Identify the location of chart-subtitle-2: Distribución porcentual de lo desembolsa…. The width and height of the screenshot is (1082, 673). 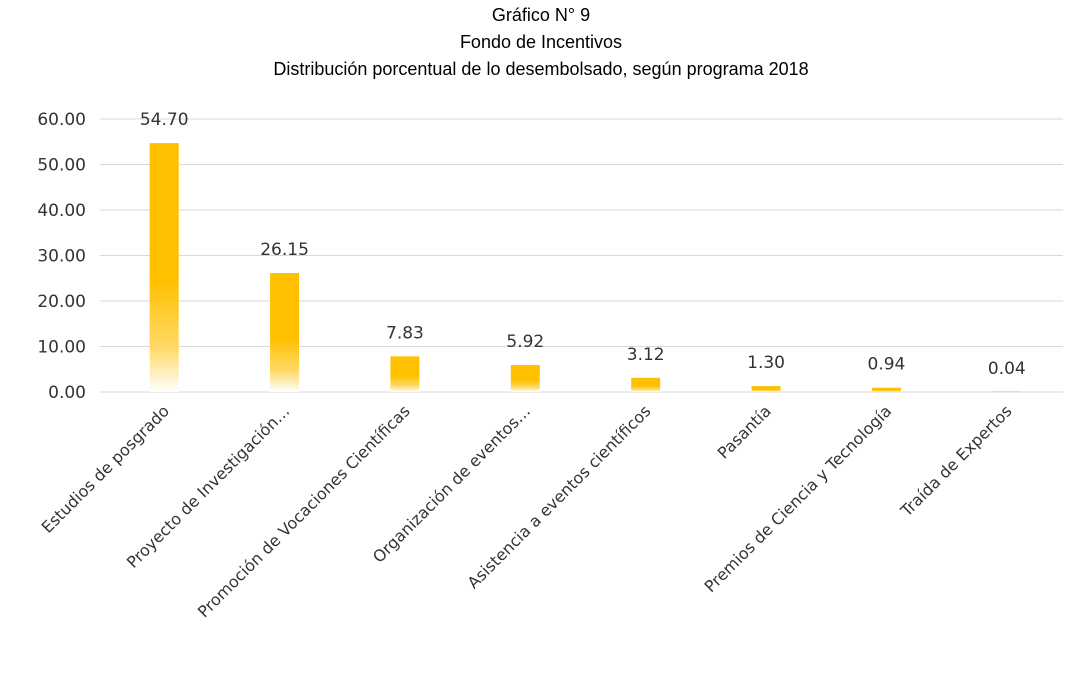
(540, 69).